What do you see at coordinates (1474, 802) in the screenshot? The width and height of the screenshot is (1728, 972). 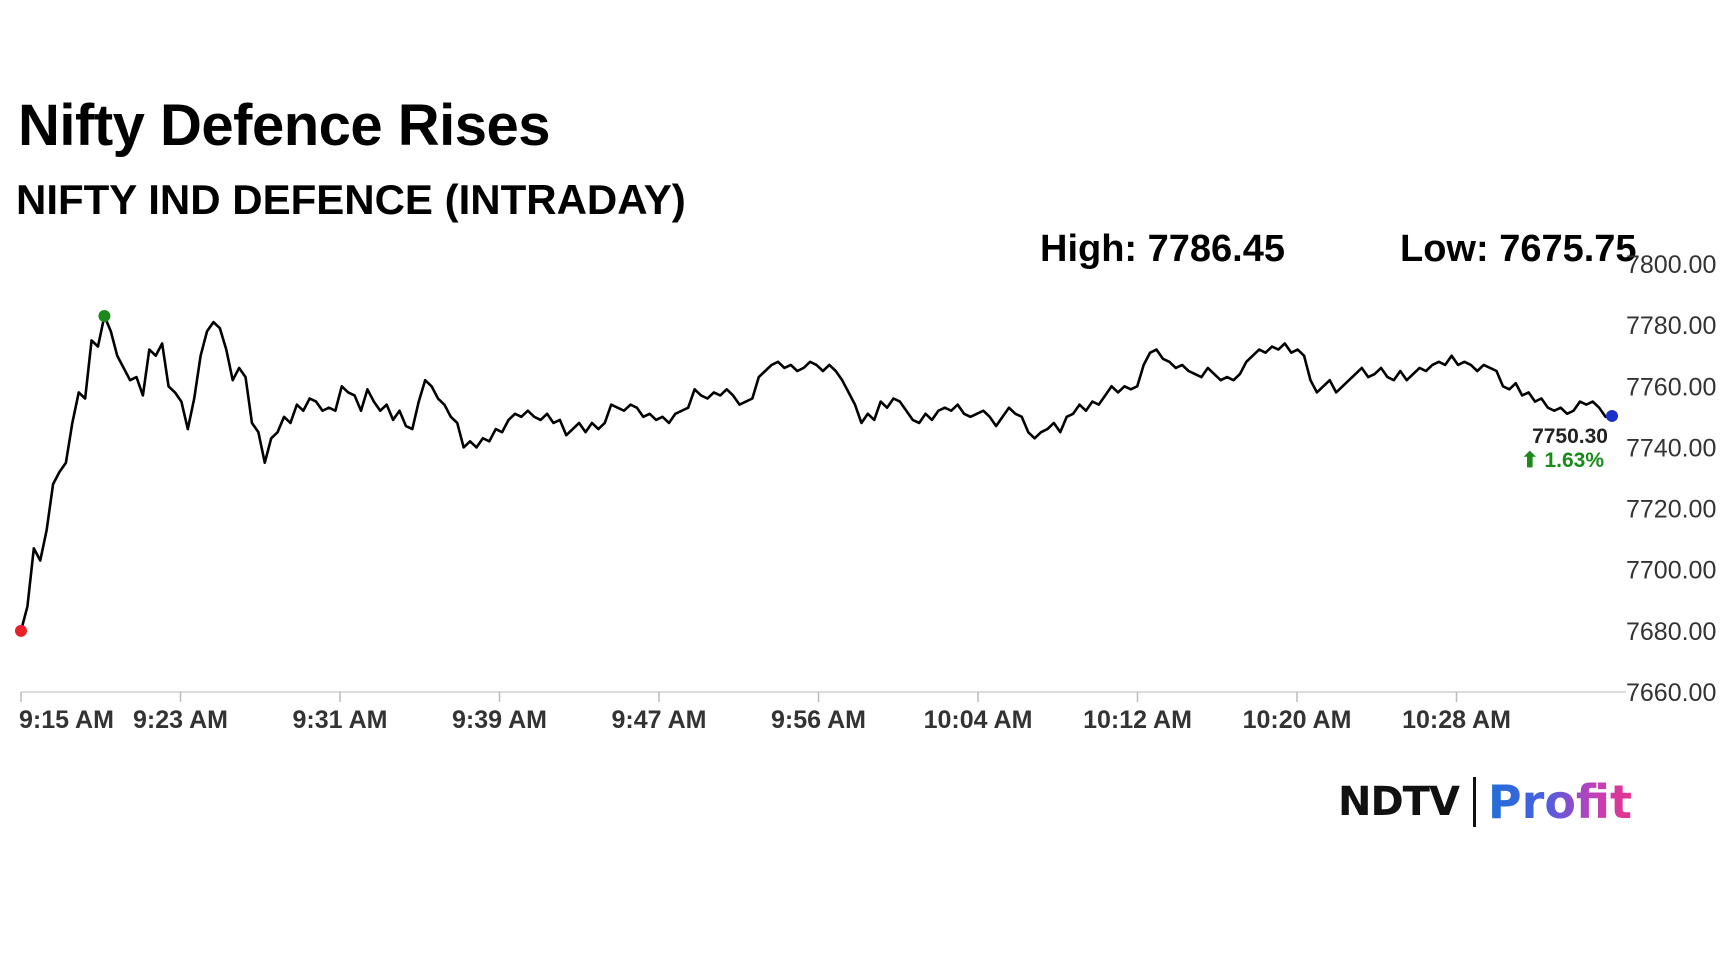 I see `logo-divider` at bounding box center [1474, 802].